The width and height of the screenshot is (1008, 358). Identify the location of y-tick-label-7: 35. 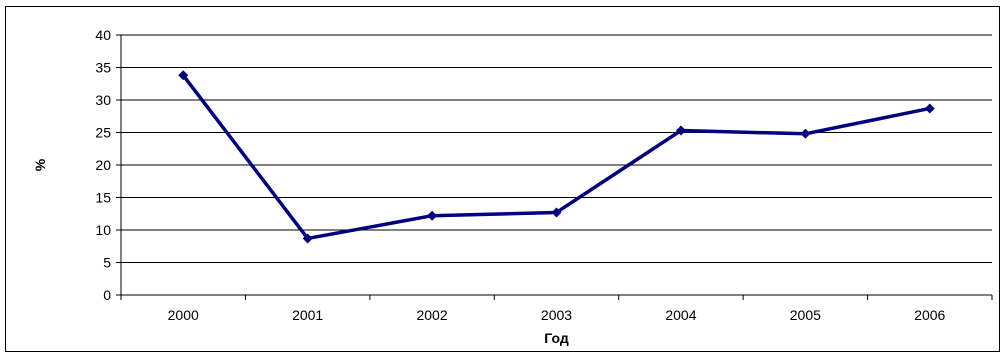
(103, 68).